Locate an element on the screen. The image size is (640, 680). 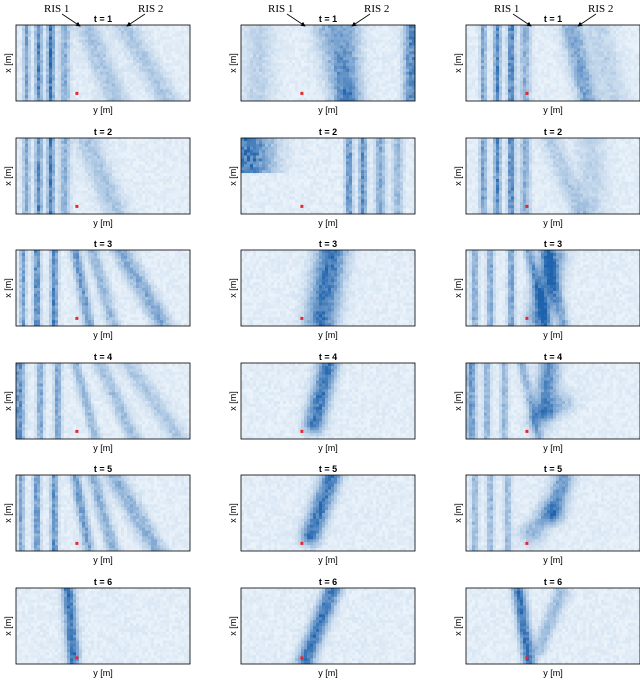
panel-frame is located at coordinates (103, 63).